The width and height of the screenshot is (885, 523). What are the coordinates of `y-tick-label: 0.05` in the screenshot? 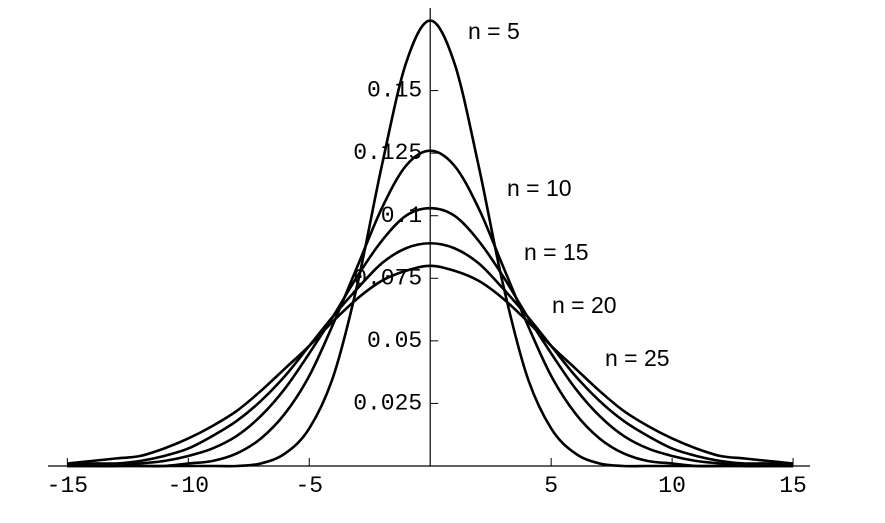 It's located at (394, 341).